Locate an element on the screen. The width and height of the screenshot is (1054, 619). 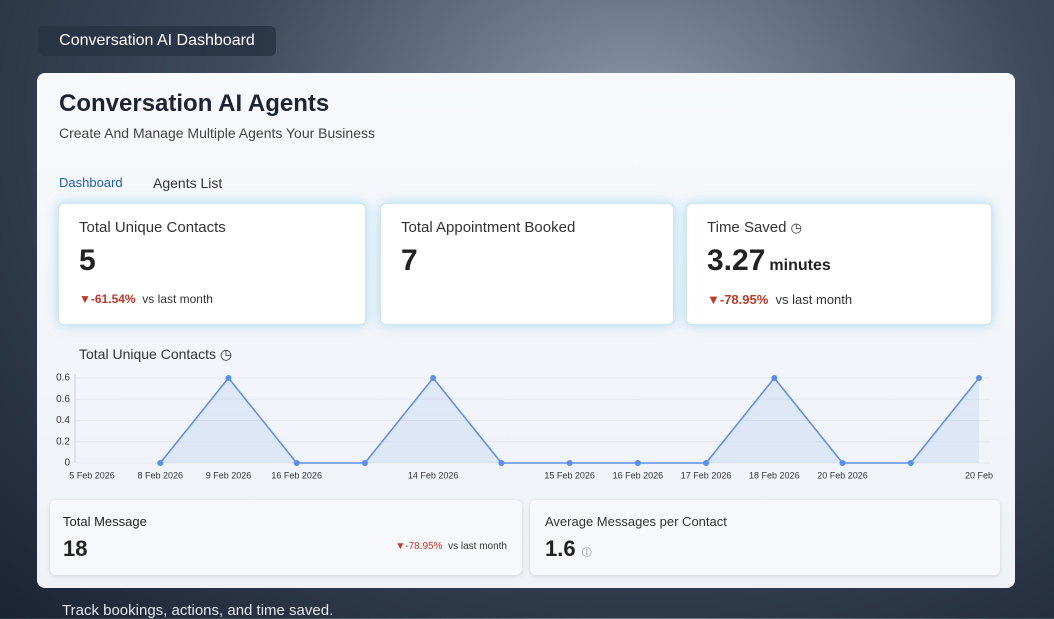
summary-card: Average Messages per Contact 1.6 ⓘ is located at coordinates (765, 537).